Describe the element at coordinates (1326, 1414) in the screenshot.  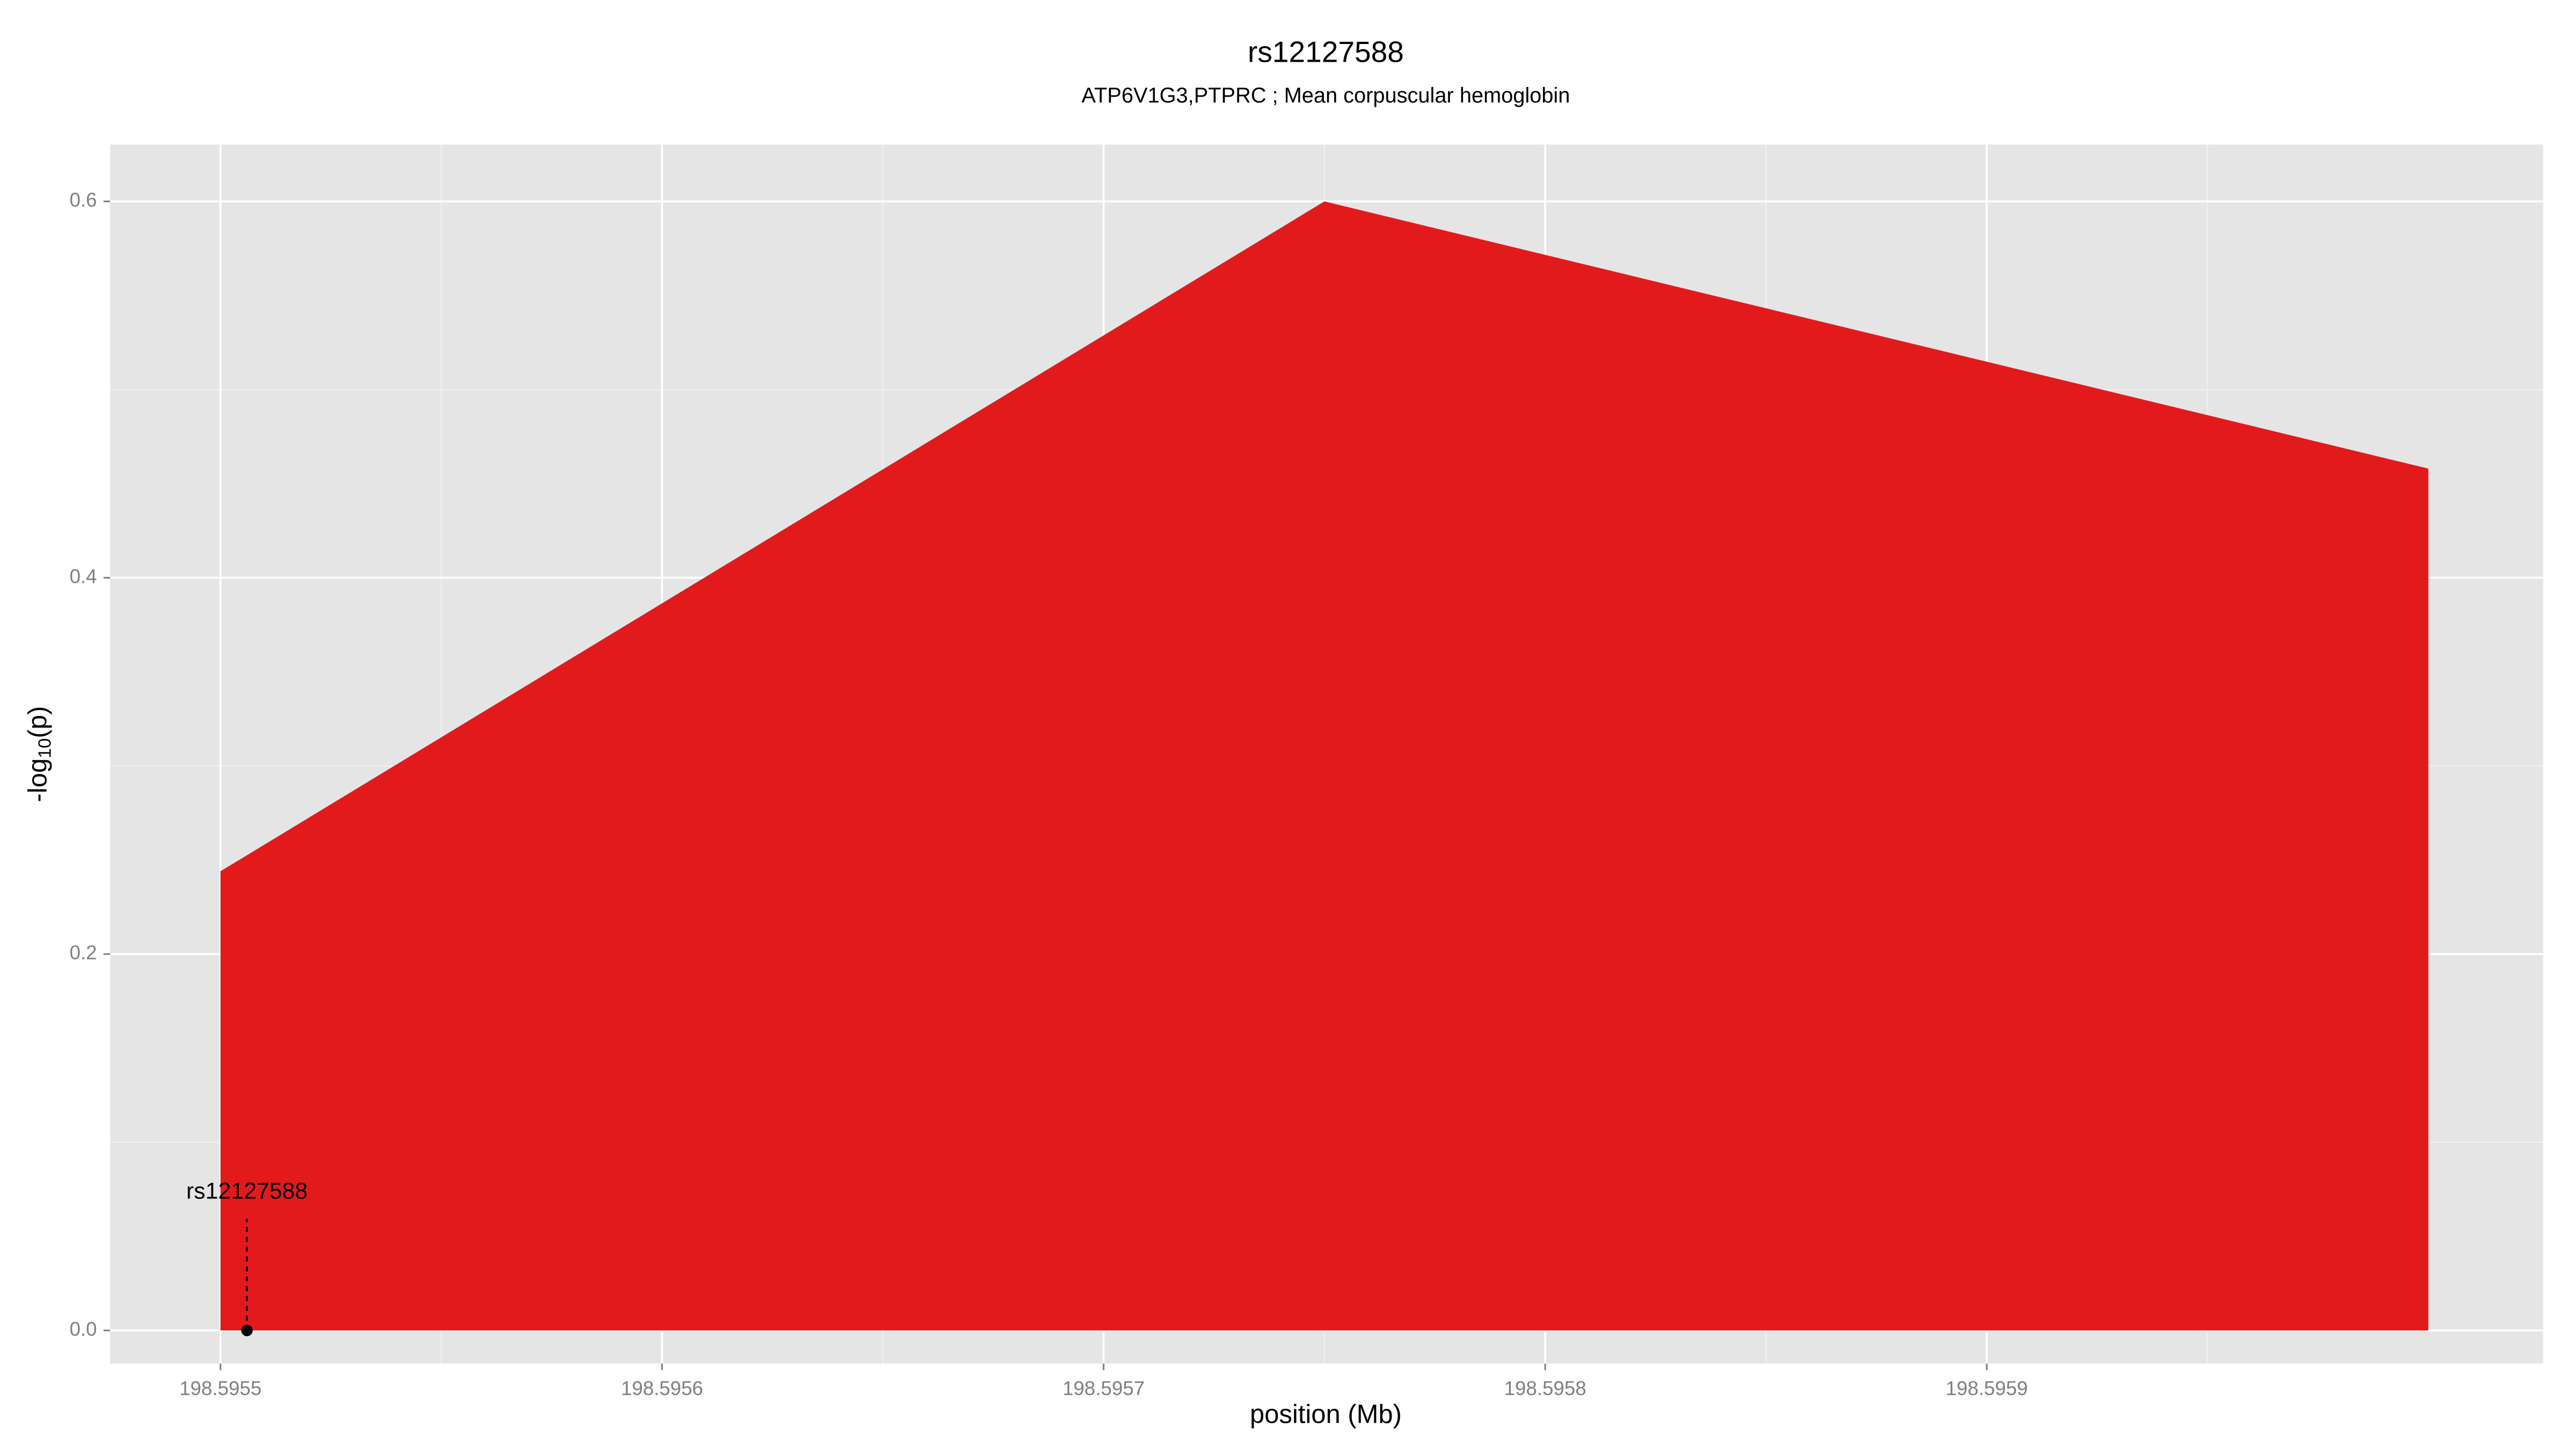
I see `x-axis-title: position (Mb)` at that location.